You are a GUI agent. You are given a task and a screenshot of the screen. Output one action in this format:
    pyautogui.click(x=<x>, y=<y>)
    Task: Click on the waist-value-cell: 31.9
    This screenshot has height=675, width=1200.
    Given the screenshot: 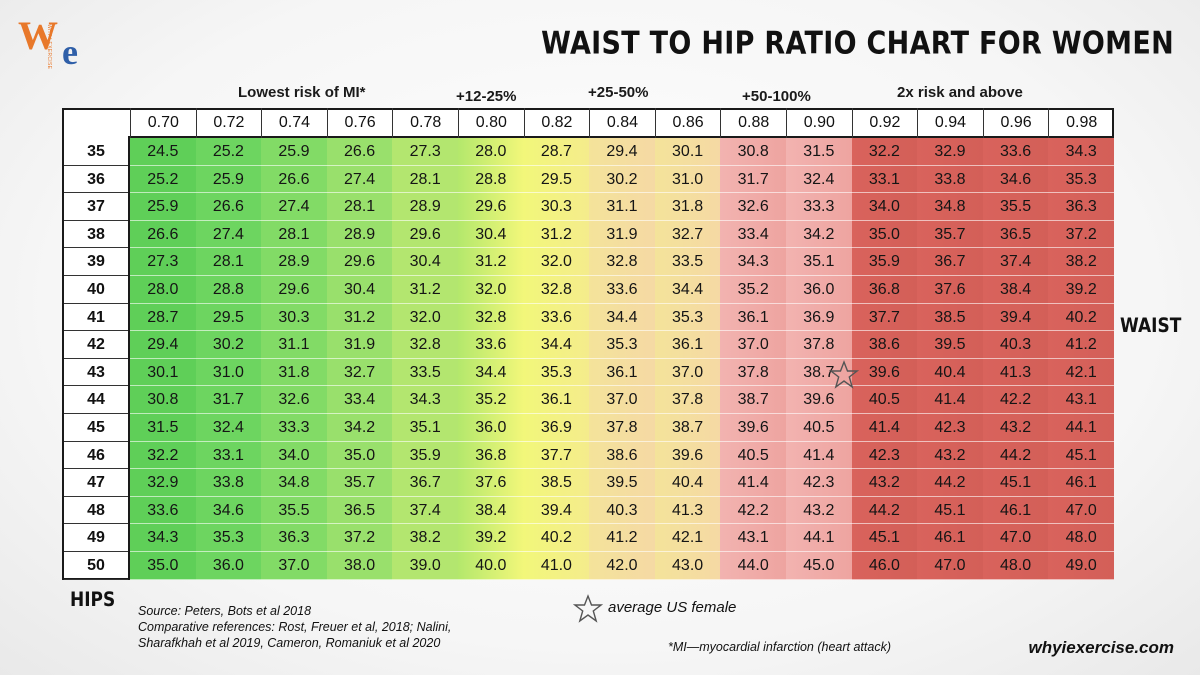 What is the action you would take?
    pyautogui.click(x=359, y=345)
    